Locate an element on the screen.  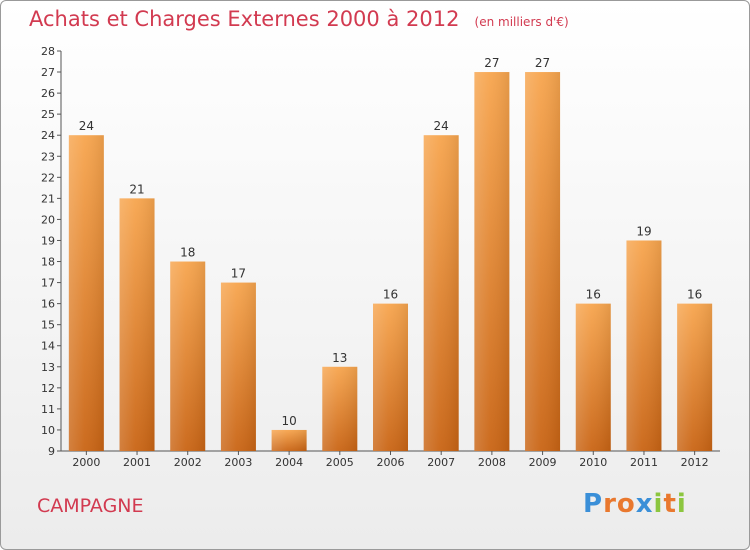
y-tick-label: 25 is located at coordinates (48, 114).